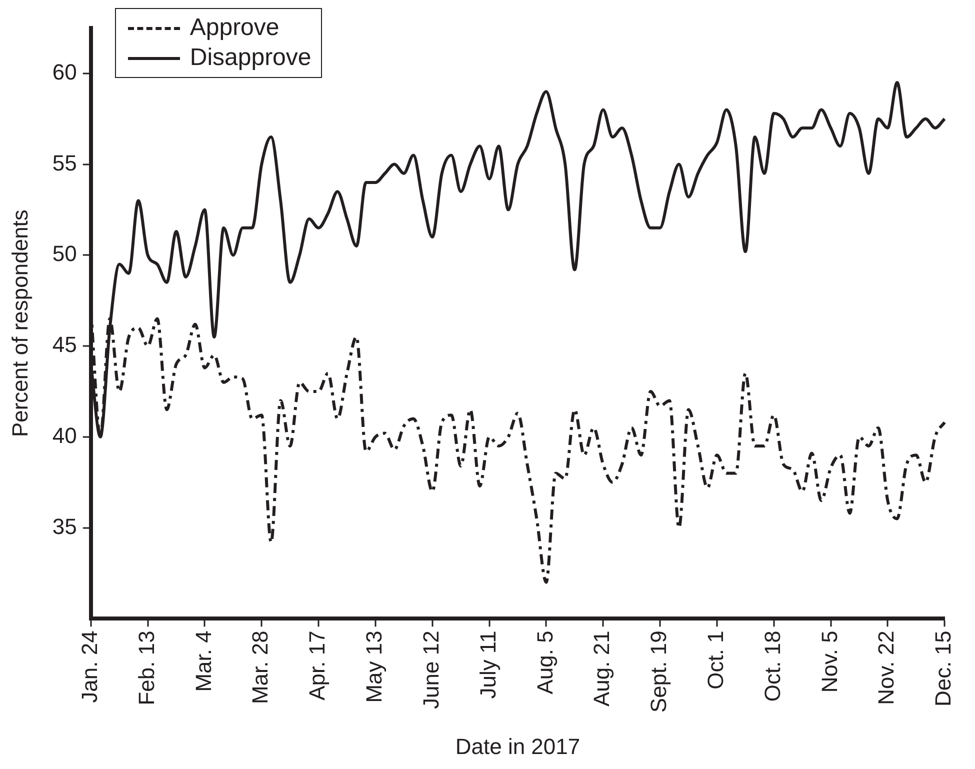  What do you see at coordinates (64, 345) in the screenshot?
I see `y-tick-label: 45` at bounding box center [64, 345].